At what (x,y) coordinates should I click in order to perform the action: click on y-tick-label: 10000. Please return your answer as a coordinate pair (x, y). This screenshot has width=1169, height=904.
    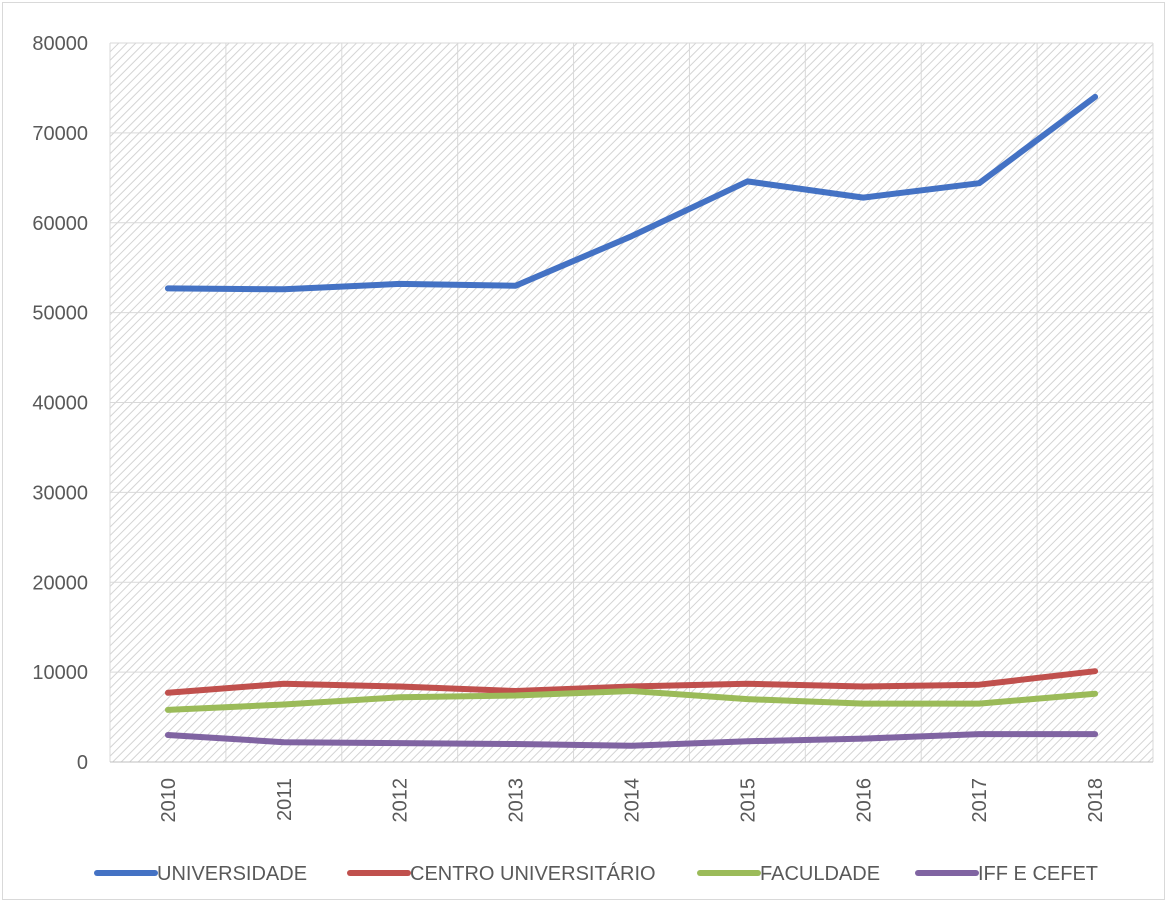
    Looking at the image, I should click on (60, 673).